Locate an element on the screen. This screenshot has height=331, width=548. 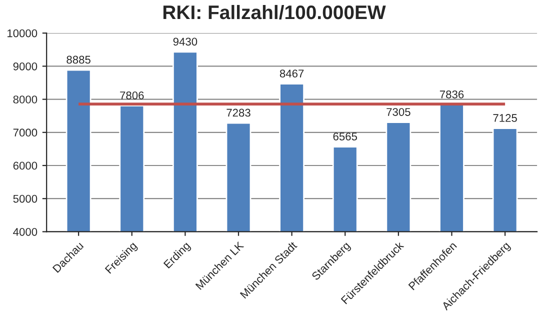
y-tick-label: 9000 is located at coordinates (25, 66).